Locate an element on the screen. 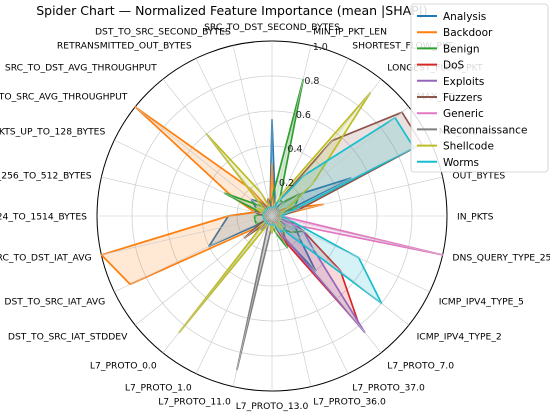 The image size is (550, 418). category-label: SRC_TO_DST_IAT_AVG is located at coordinates (46, 258).